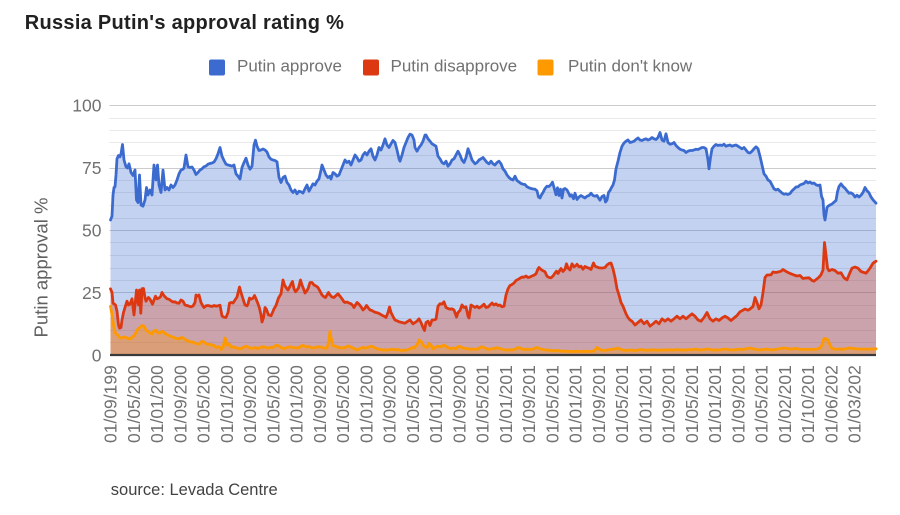 The height and width of the screenshot is (515, 900). Describe the element at coordinates (454, 66) in the screenshot. I see `svg-text: Putin disapprove` at that location.